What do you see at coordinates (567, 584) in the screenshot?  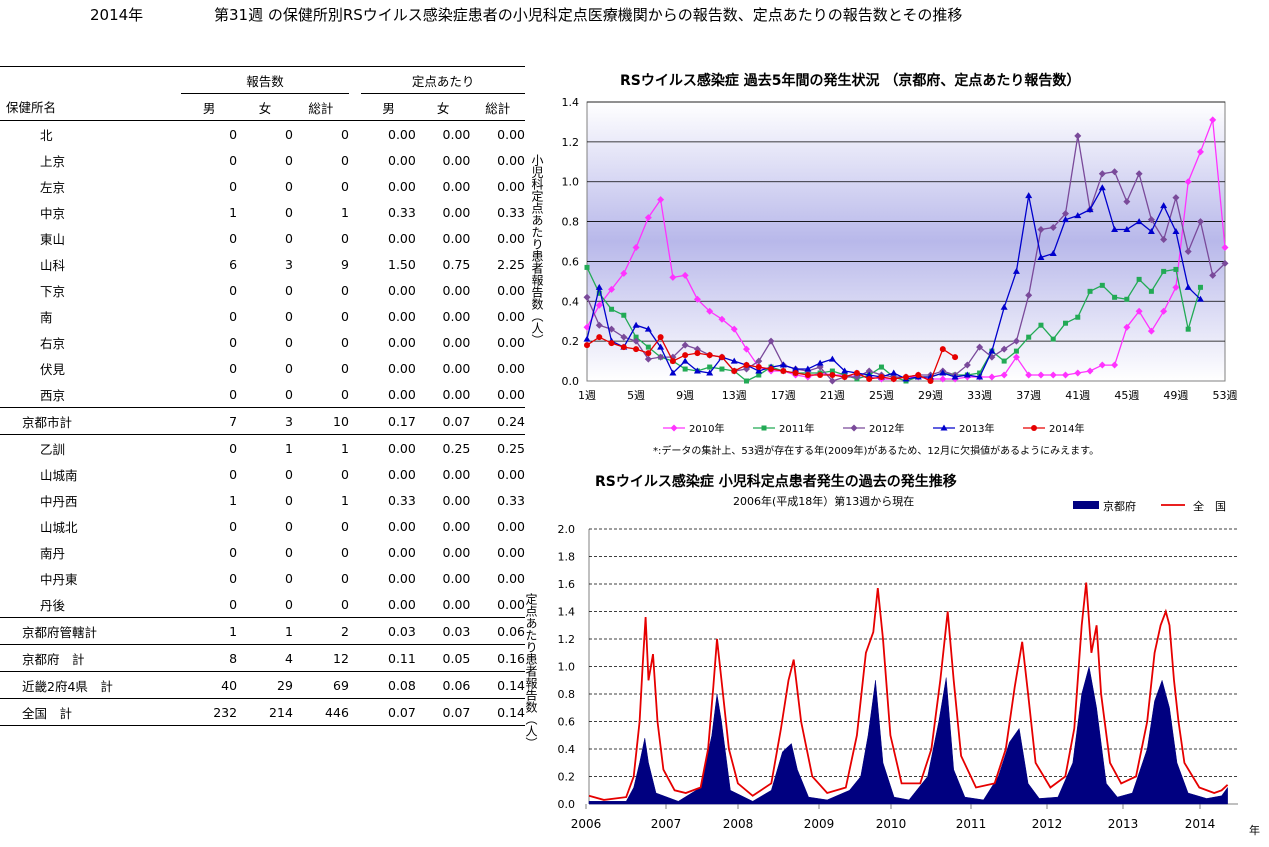 I see `y-tick-label: 1.6` at bounding box center [567, 584].